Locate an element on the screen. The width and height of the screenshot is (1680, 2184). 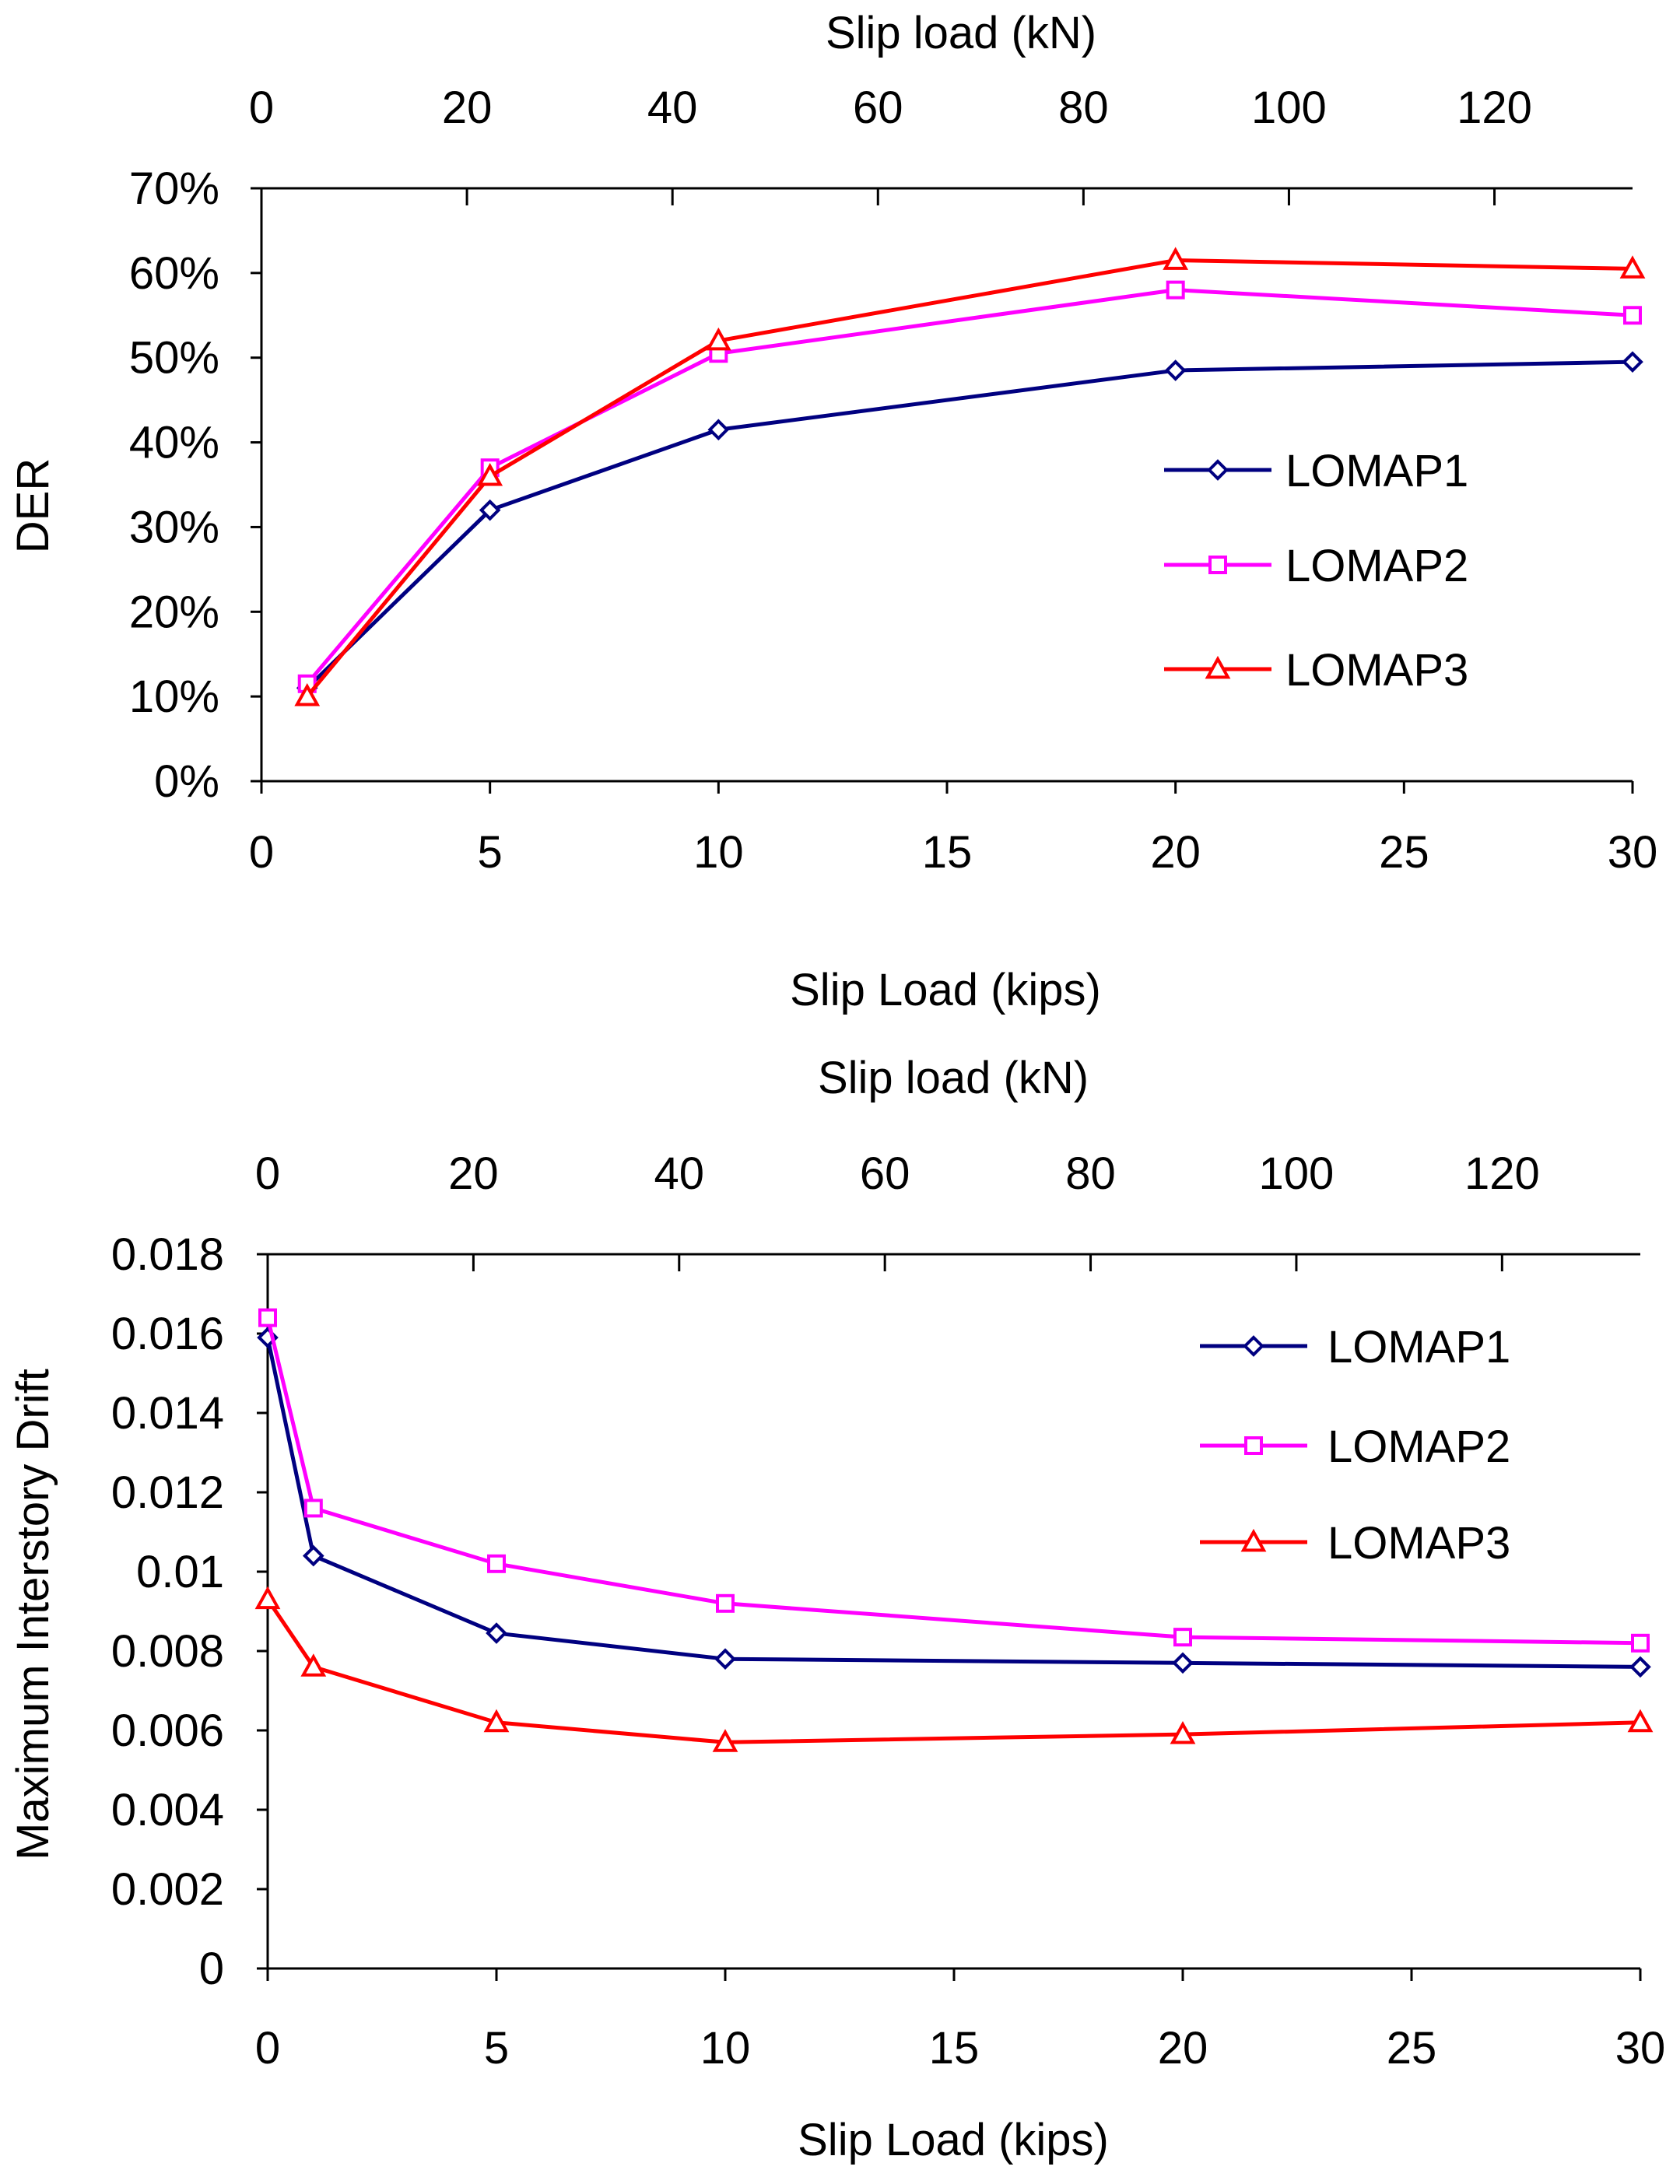
y-tick-label: 0.002 is located at coordinates (167, 1889).